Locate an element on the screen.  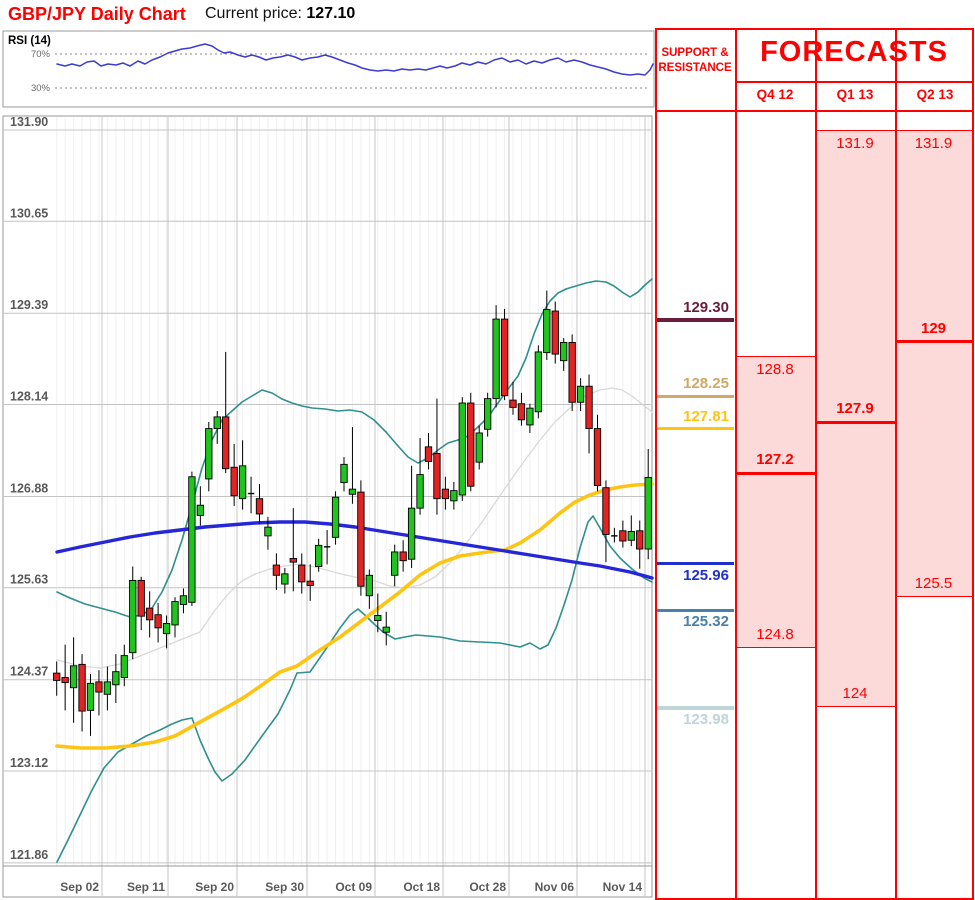
forecasts-title: FORECASTS is located at coordinates (854, 52).